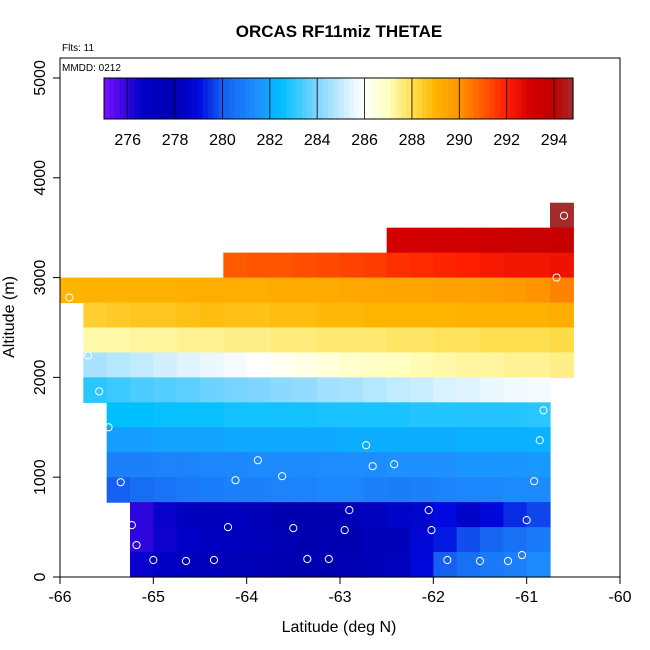 This screenshot has width=650, height=650. Describe the element at coordinates (40, 377) in the screenshot. I see `y-tick-label: 2000` at that location.